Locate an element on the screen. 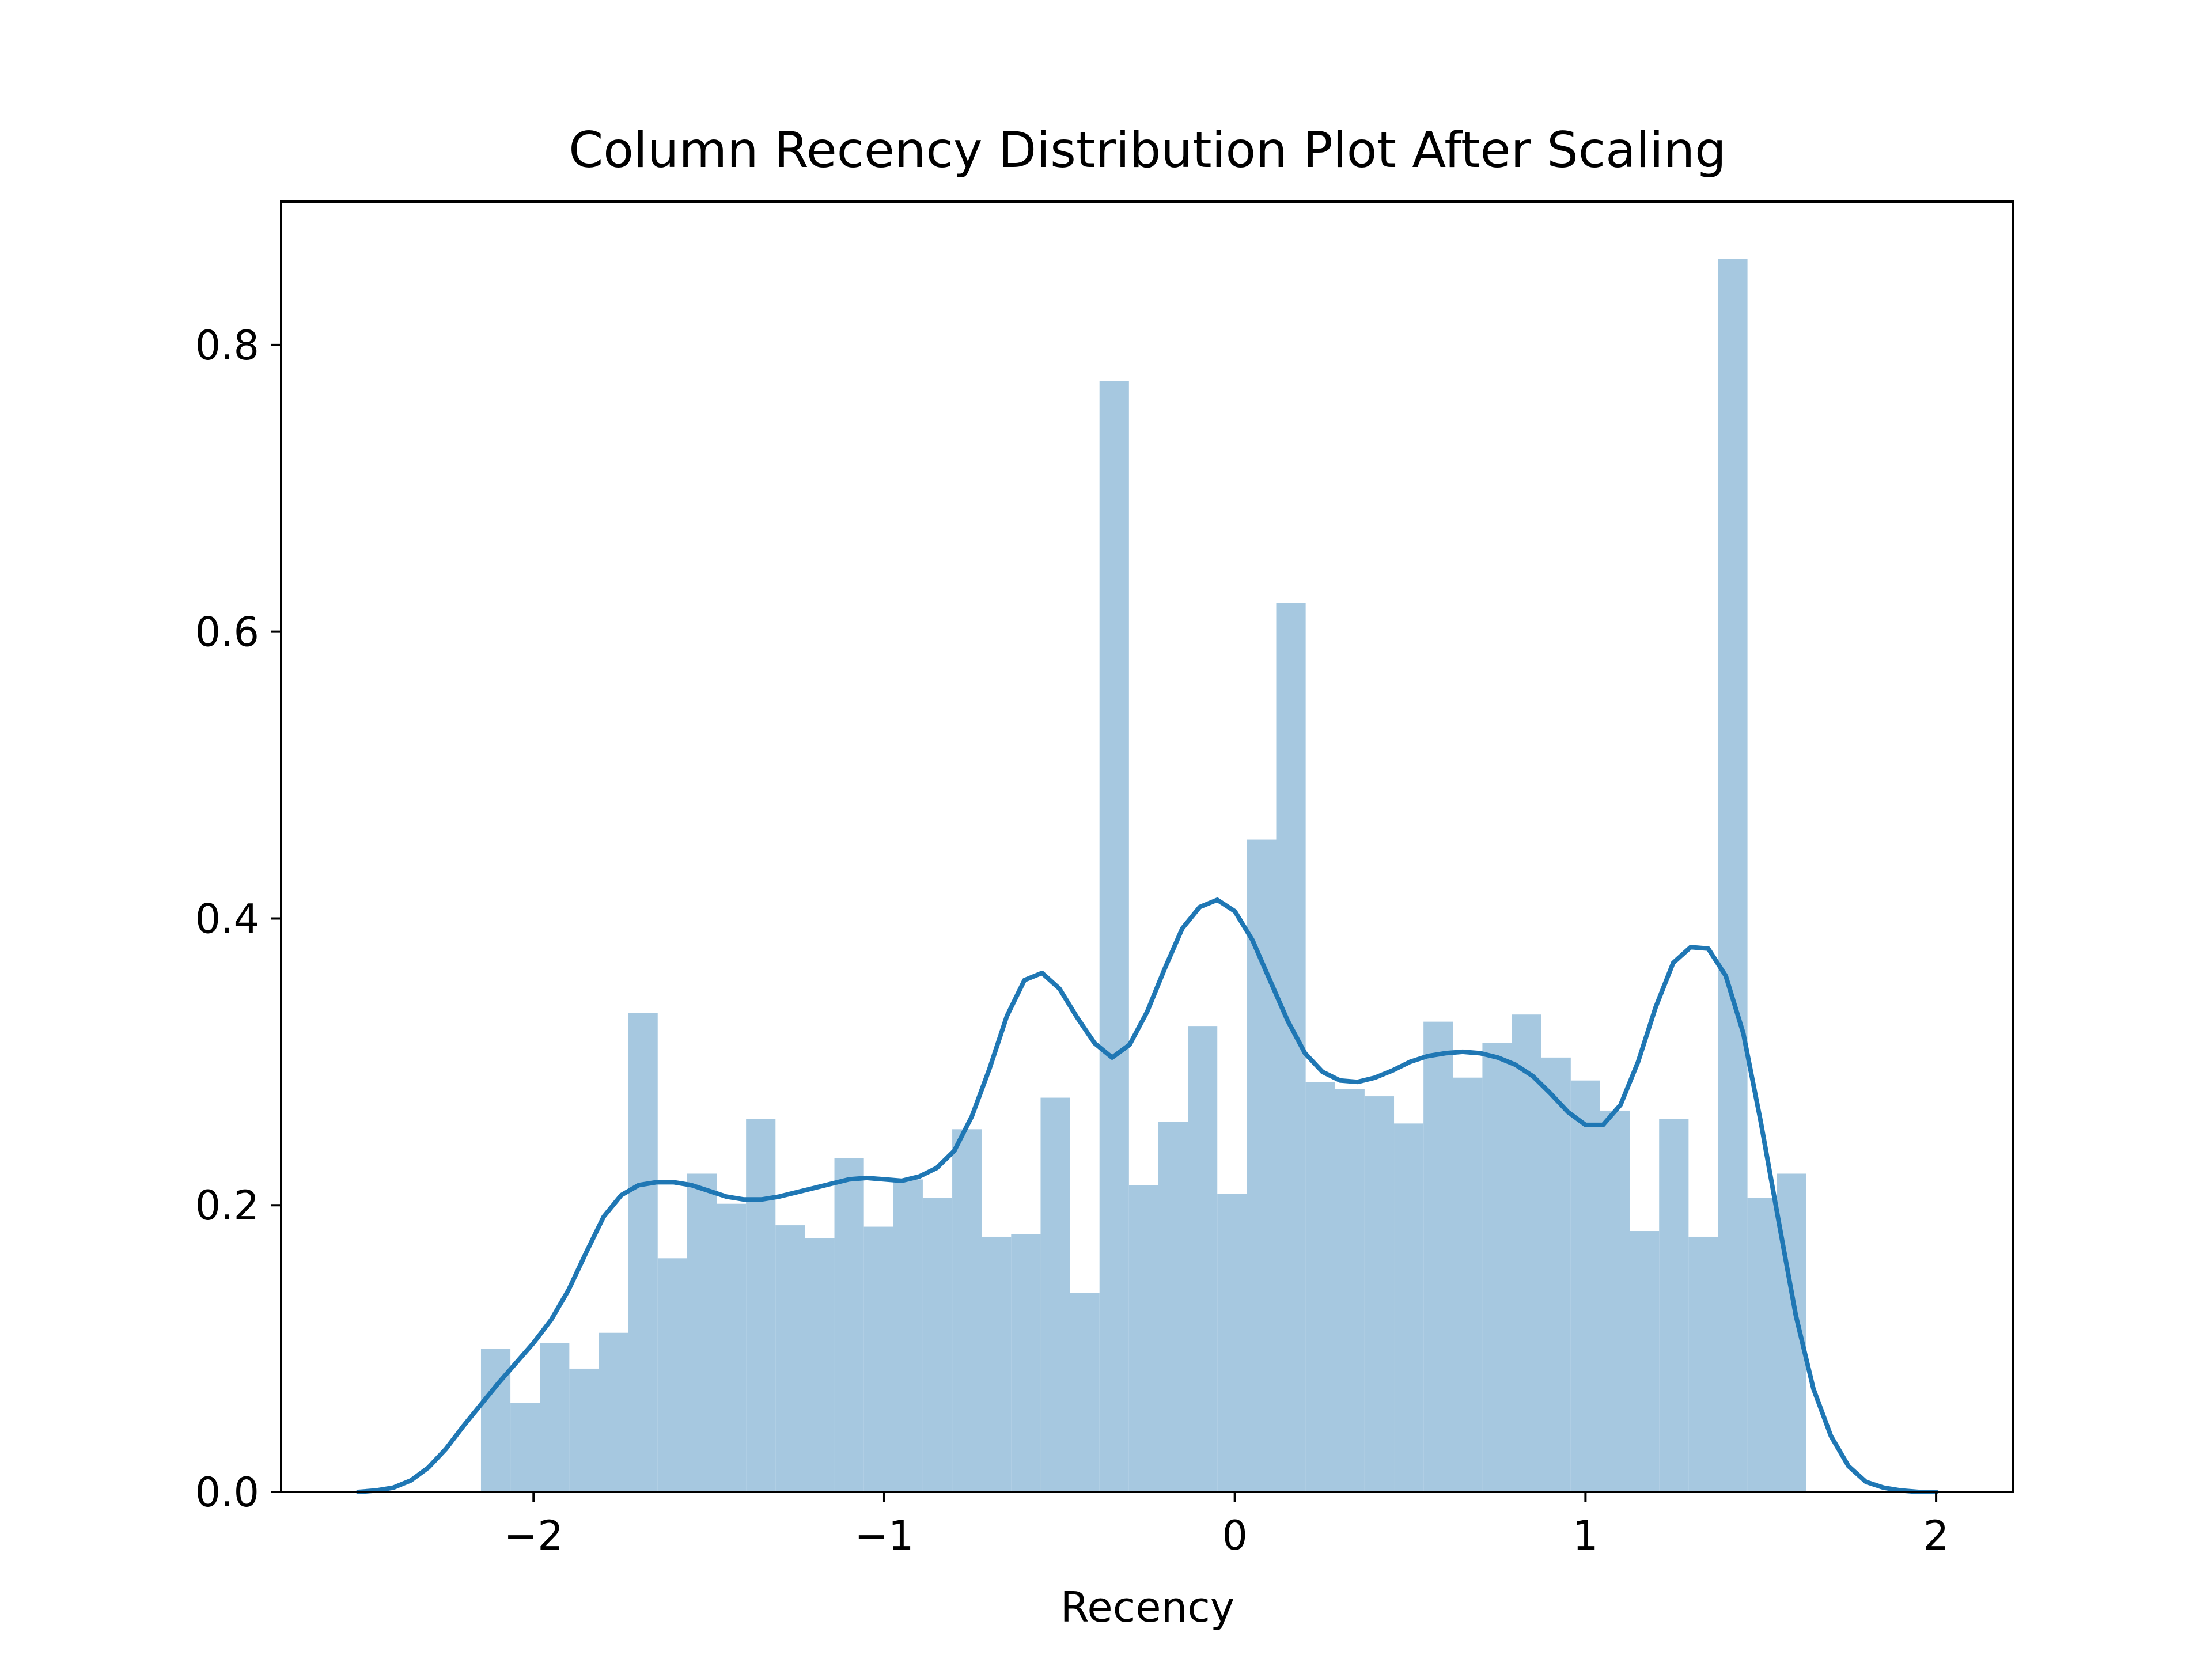  x-tick-label: −1 is located at coordinates (884, 1535).